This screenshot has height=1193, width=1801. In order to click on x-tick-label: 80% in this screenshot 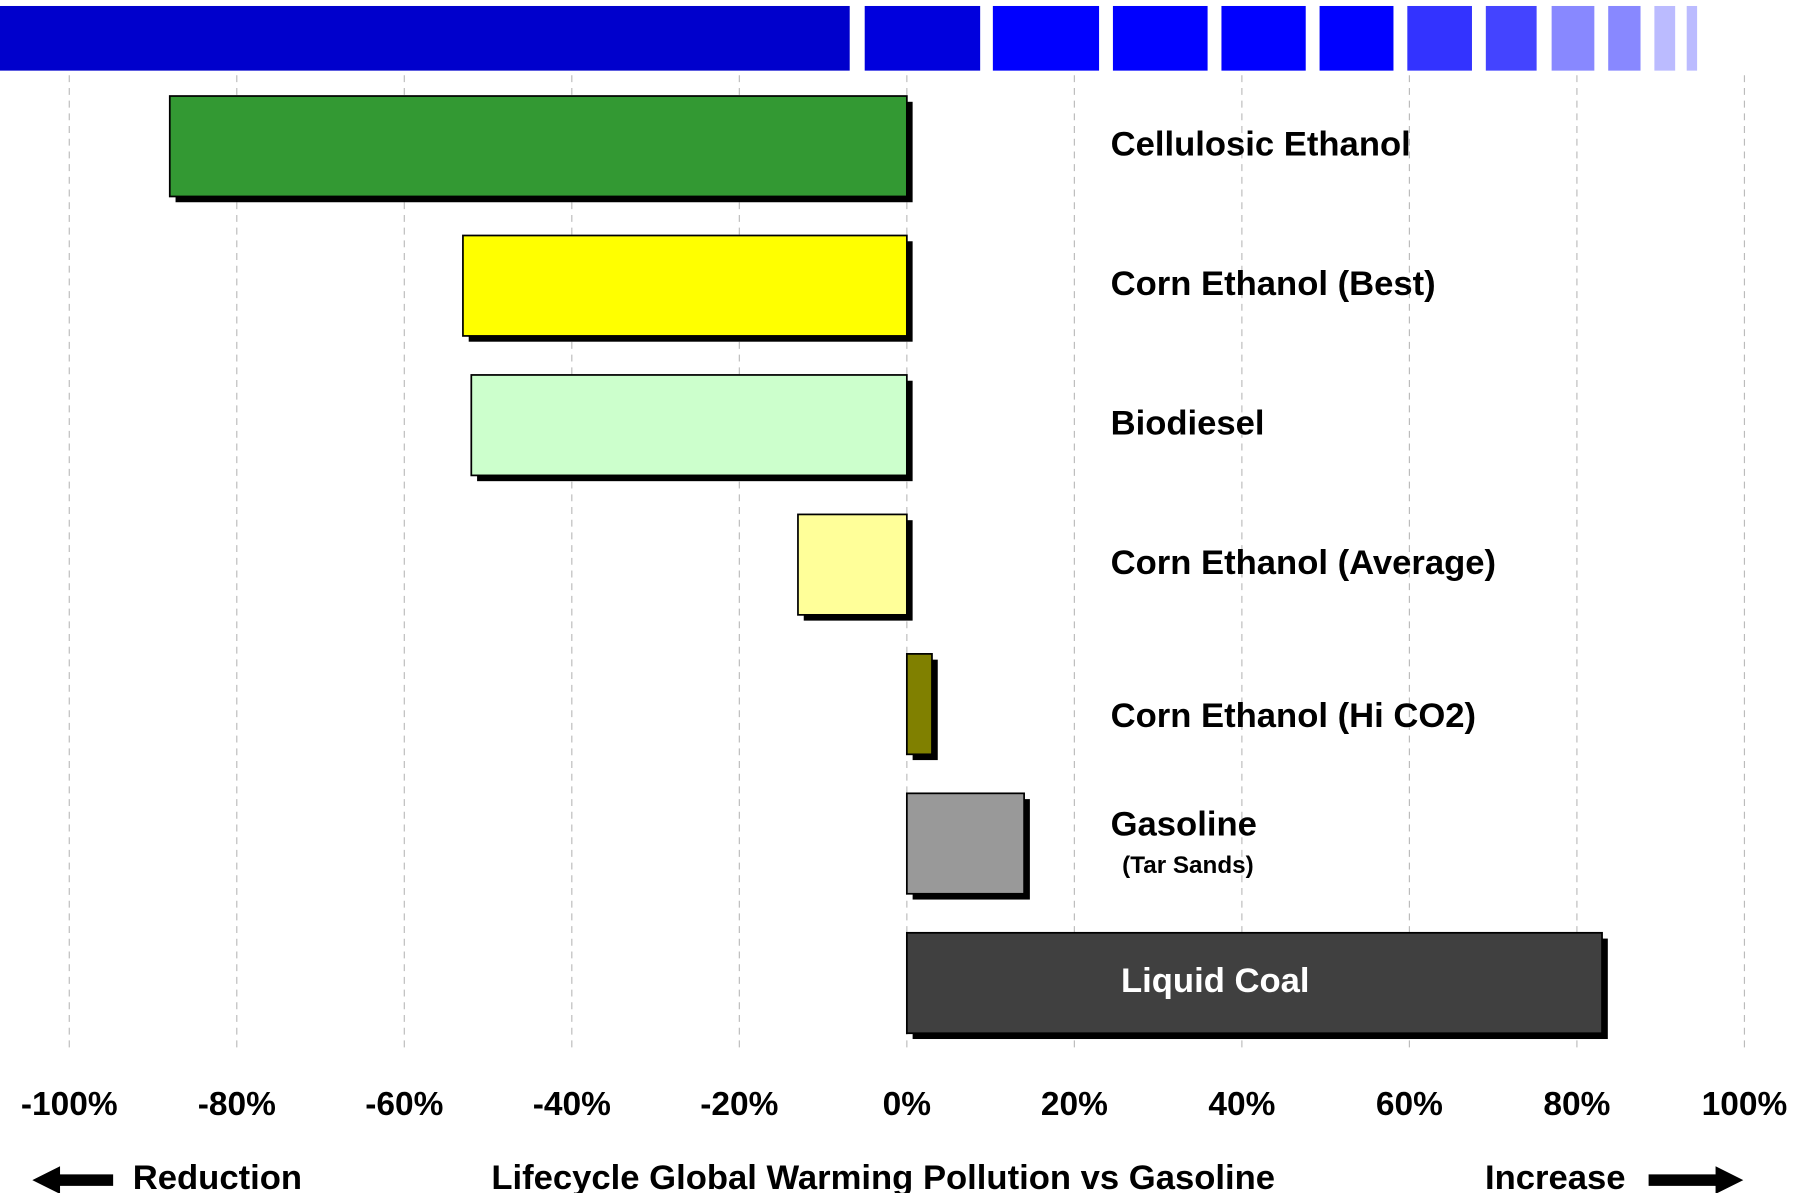, I will do `click(1576, 1104)`.